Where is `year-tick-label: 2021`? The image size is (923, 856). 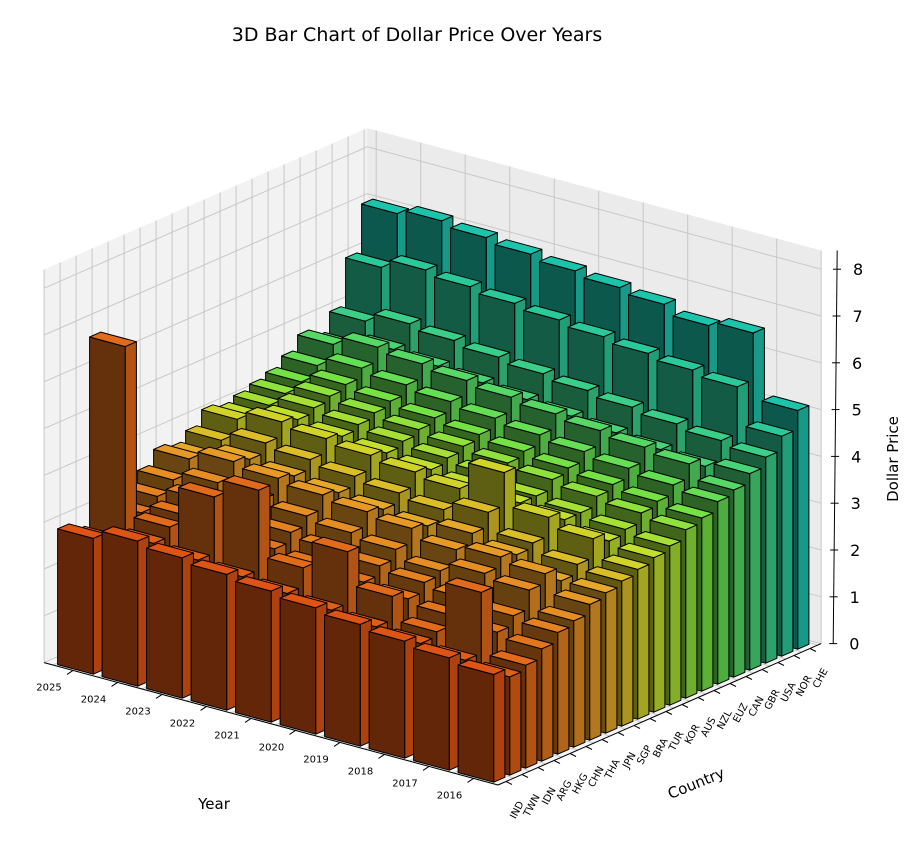 year-tick-label: 2021 is located at coordinates (226, 735).